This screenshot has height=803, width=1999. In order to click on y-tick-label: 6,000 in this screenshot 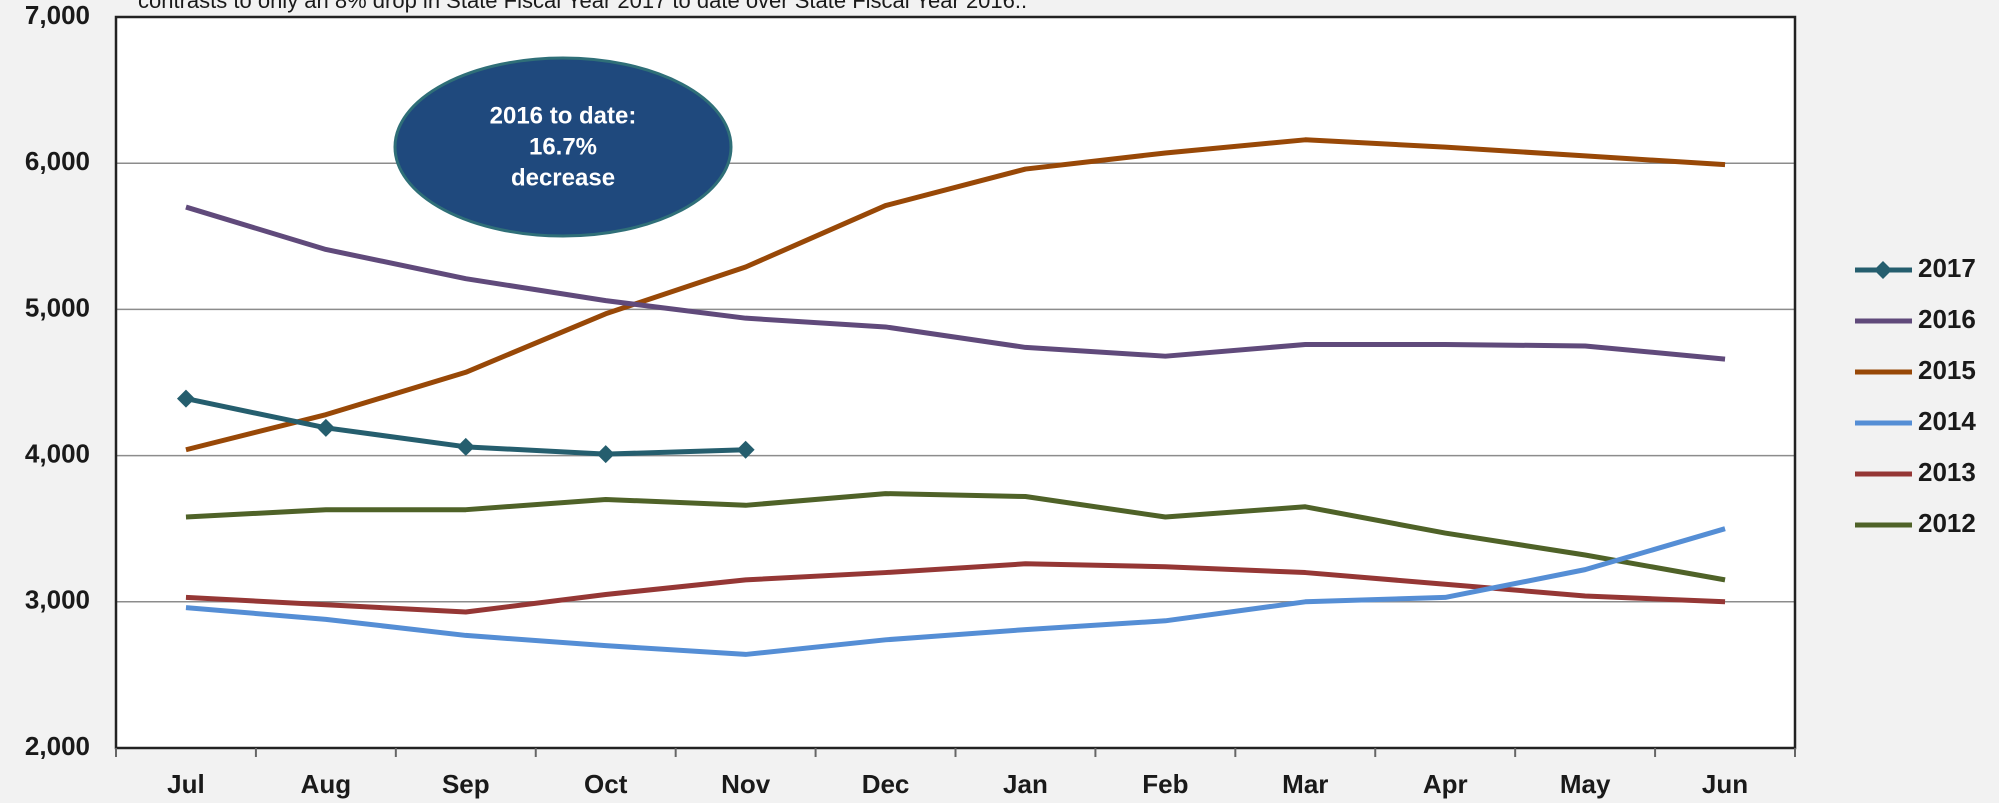, I will do `click(57, 161)`.